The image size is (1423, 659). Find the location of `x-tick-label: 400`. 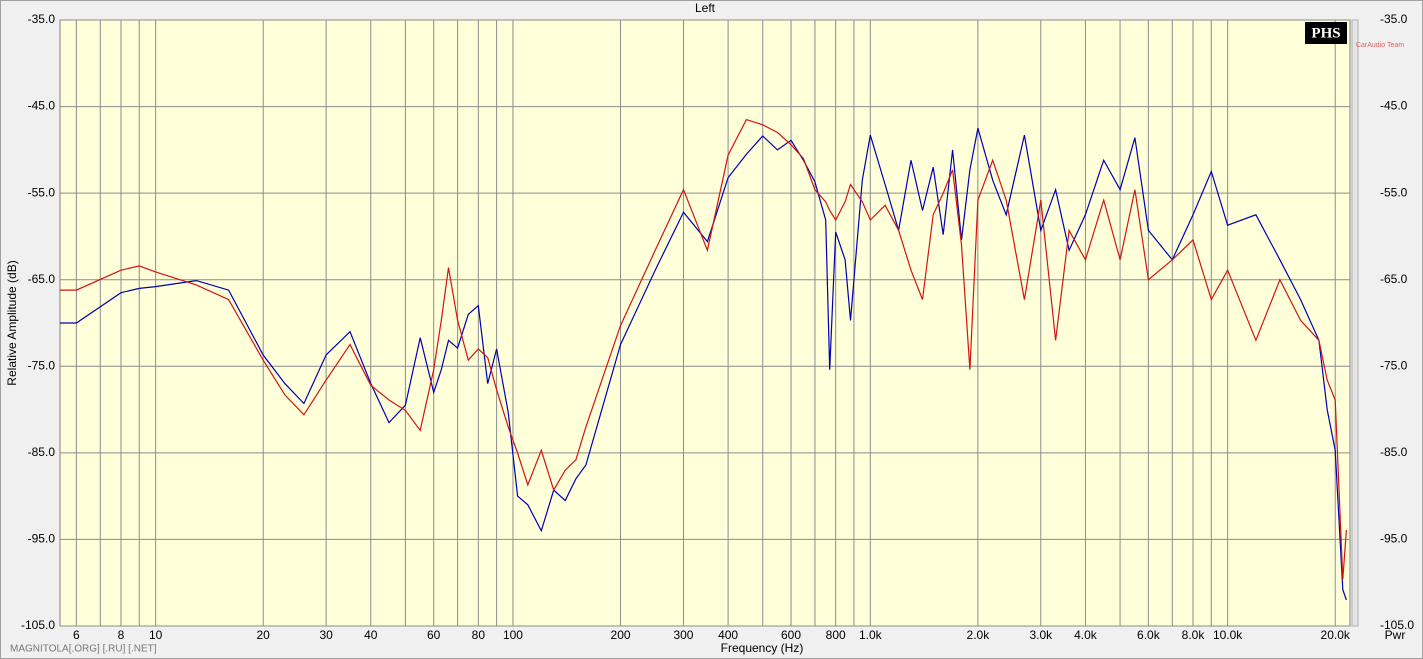

x-tick-label: 400 is located at coordinates (728, 635).